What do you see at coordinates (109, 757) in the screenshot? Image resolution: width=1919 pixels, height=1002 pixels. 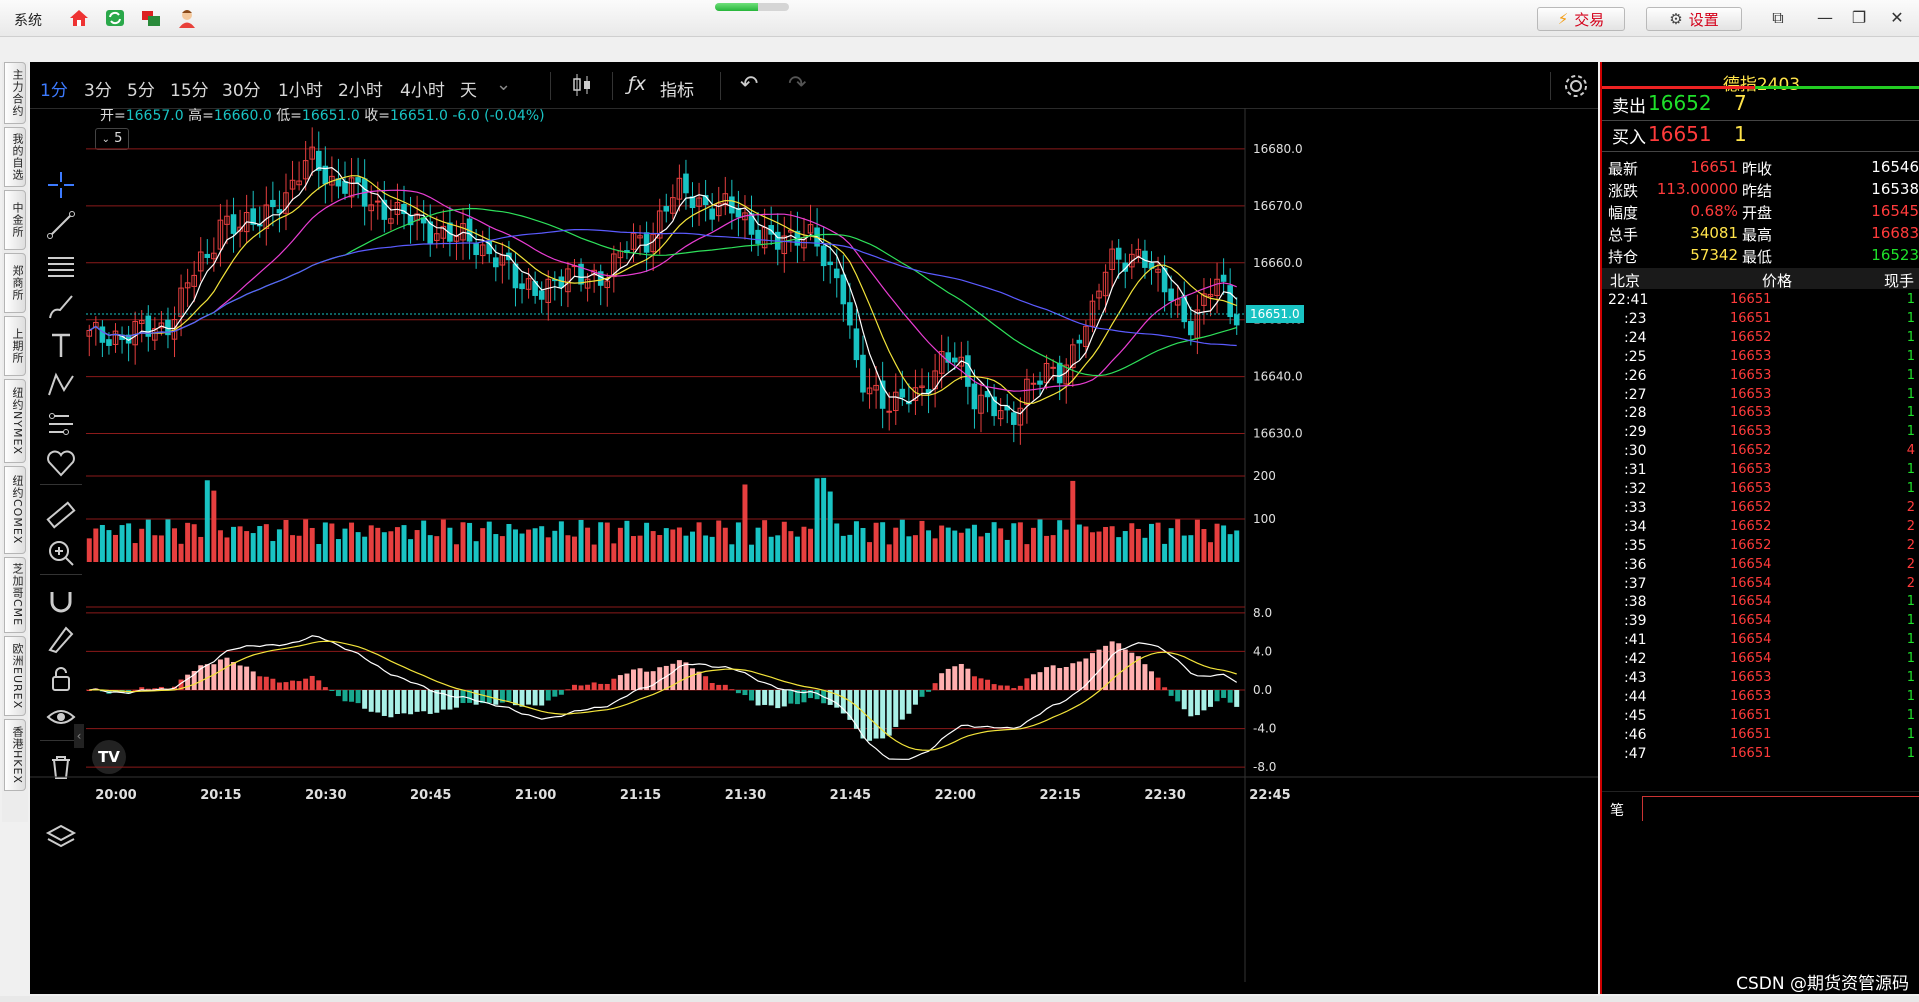 I see `tradingview-logo-icon: TV` at bounding box center [109, 757].